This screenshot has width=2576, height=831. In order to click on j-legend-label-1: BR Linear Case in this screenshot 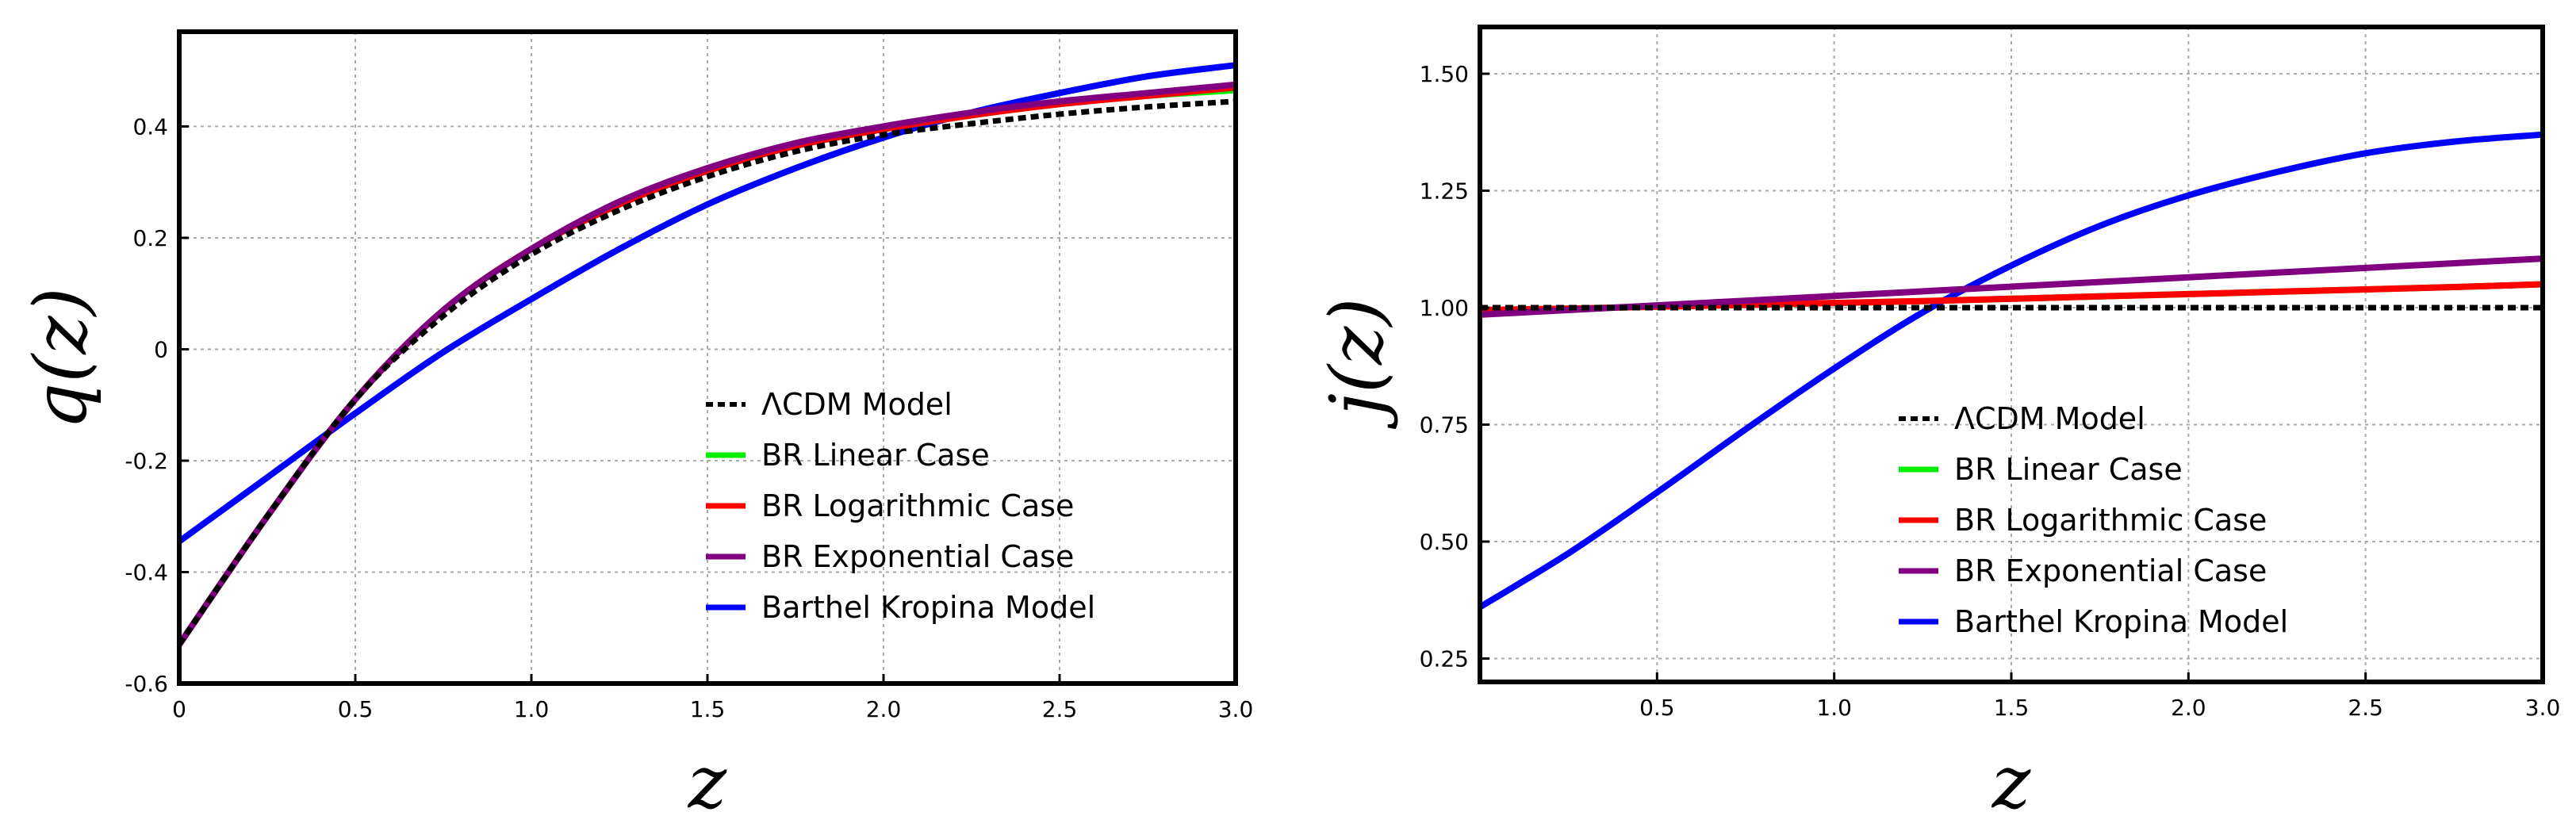, I will do `click(2068, 469)`.